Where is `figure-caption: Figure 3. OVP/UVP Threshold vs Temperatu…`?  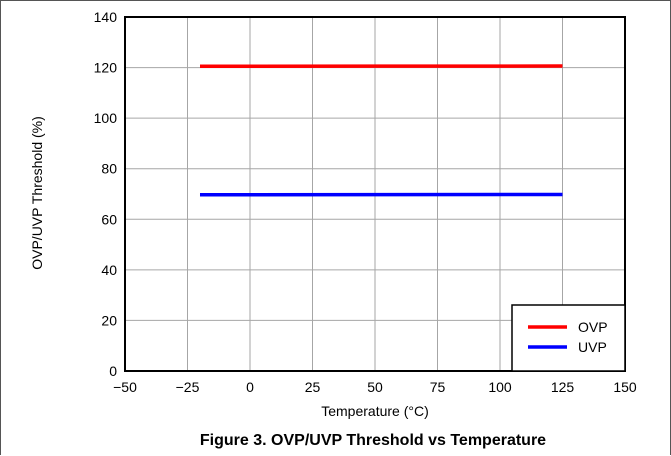
figure-caption: Figure 3. OVP/UVP Threshold vs Temperatu… is located at coordinates (373, 440).